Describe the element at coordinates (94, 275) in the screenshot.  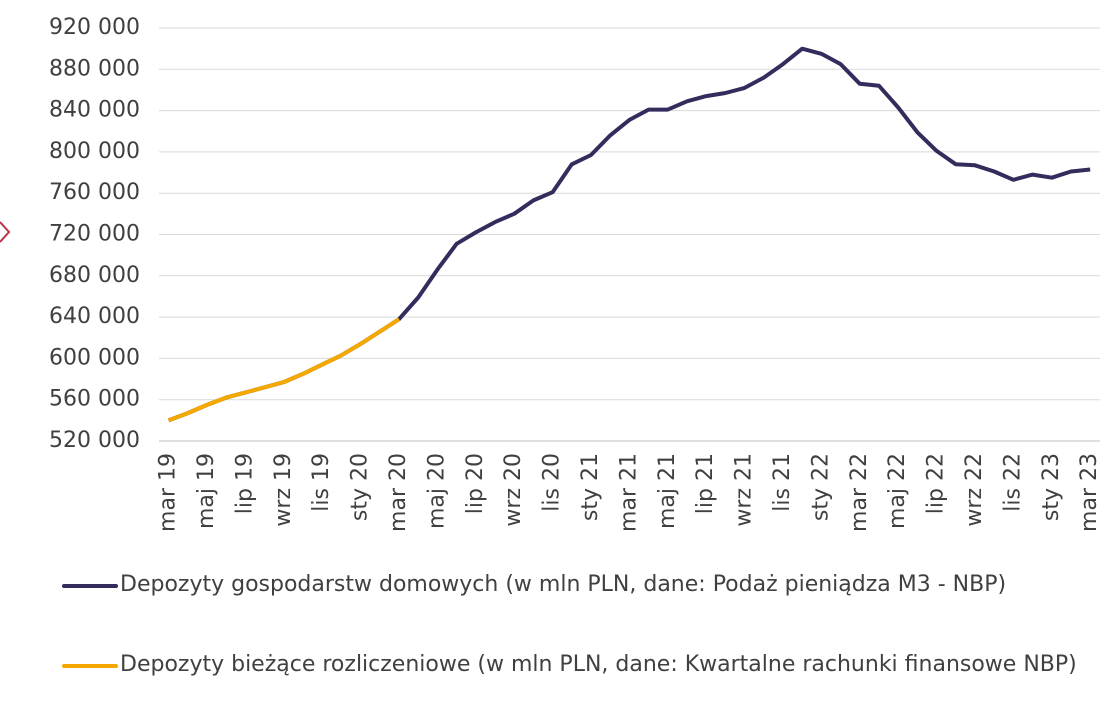
I see `y-tick-label: 680 000` at that location.